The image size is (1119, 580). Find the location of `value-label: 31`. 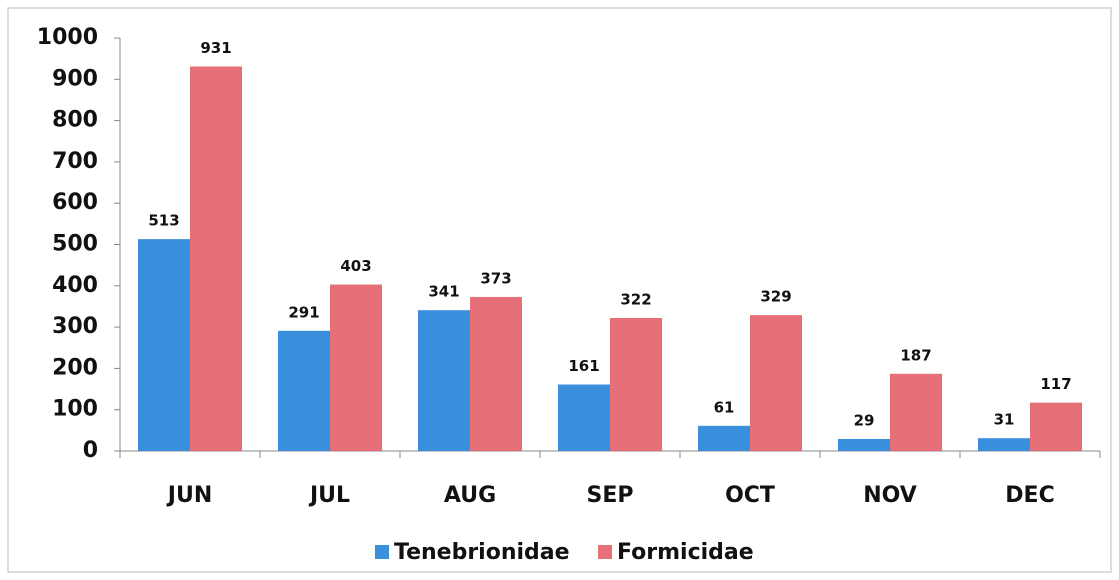

value-label: 31 is located at coordinates (1004, 420).